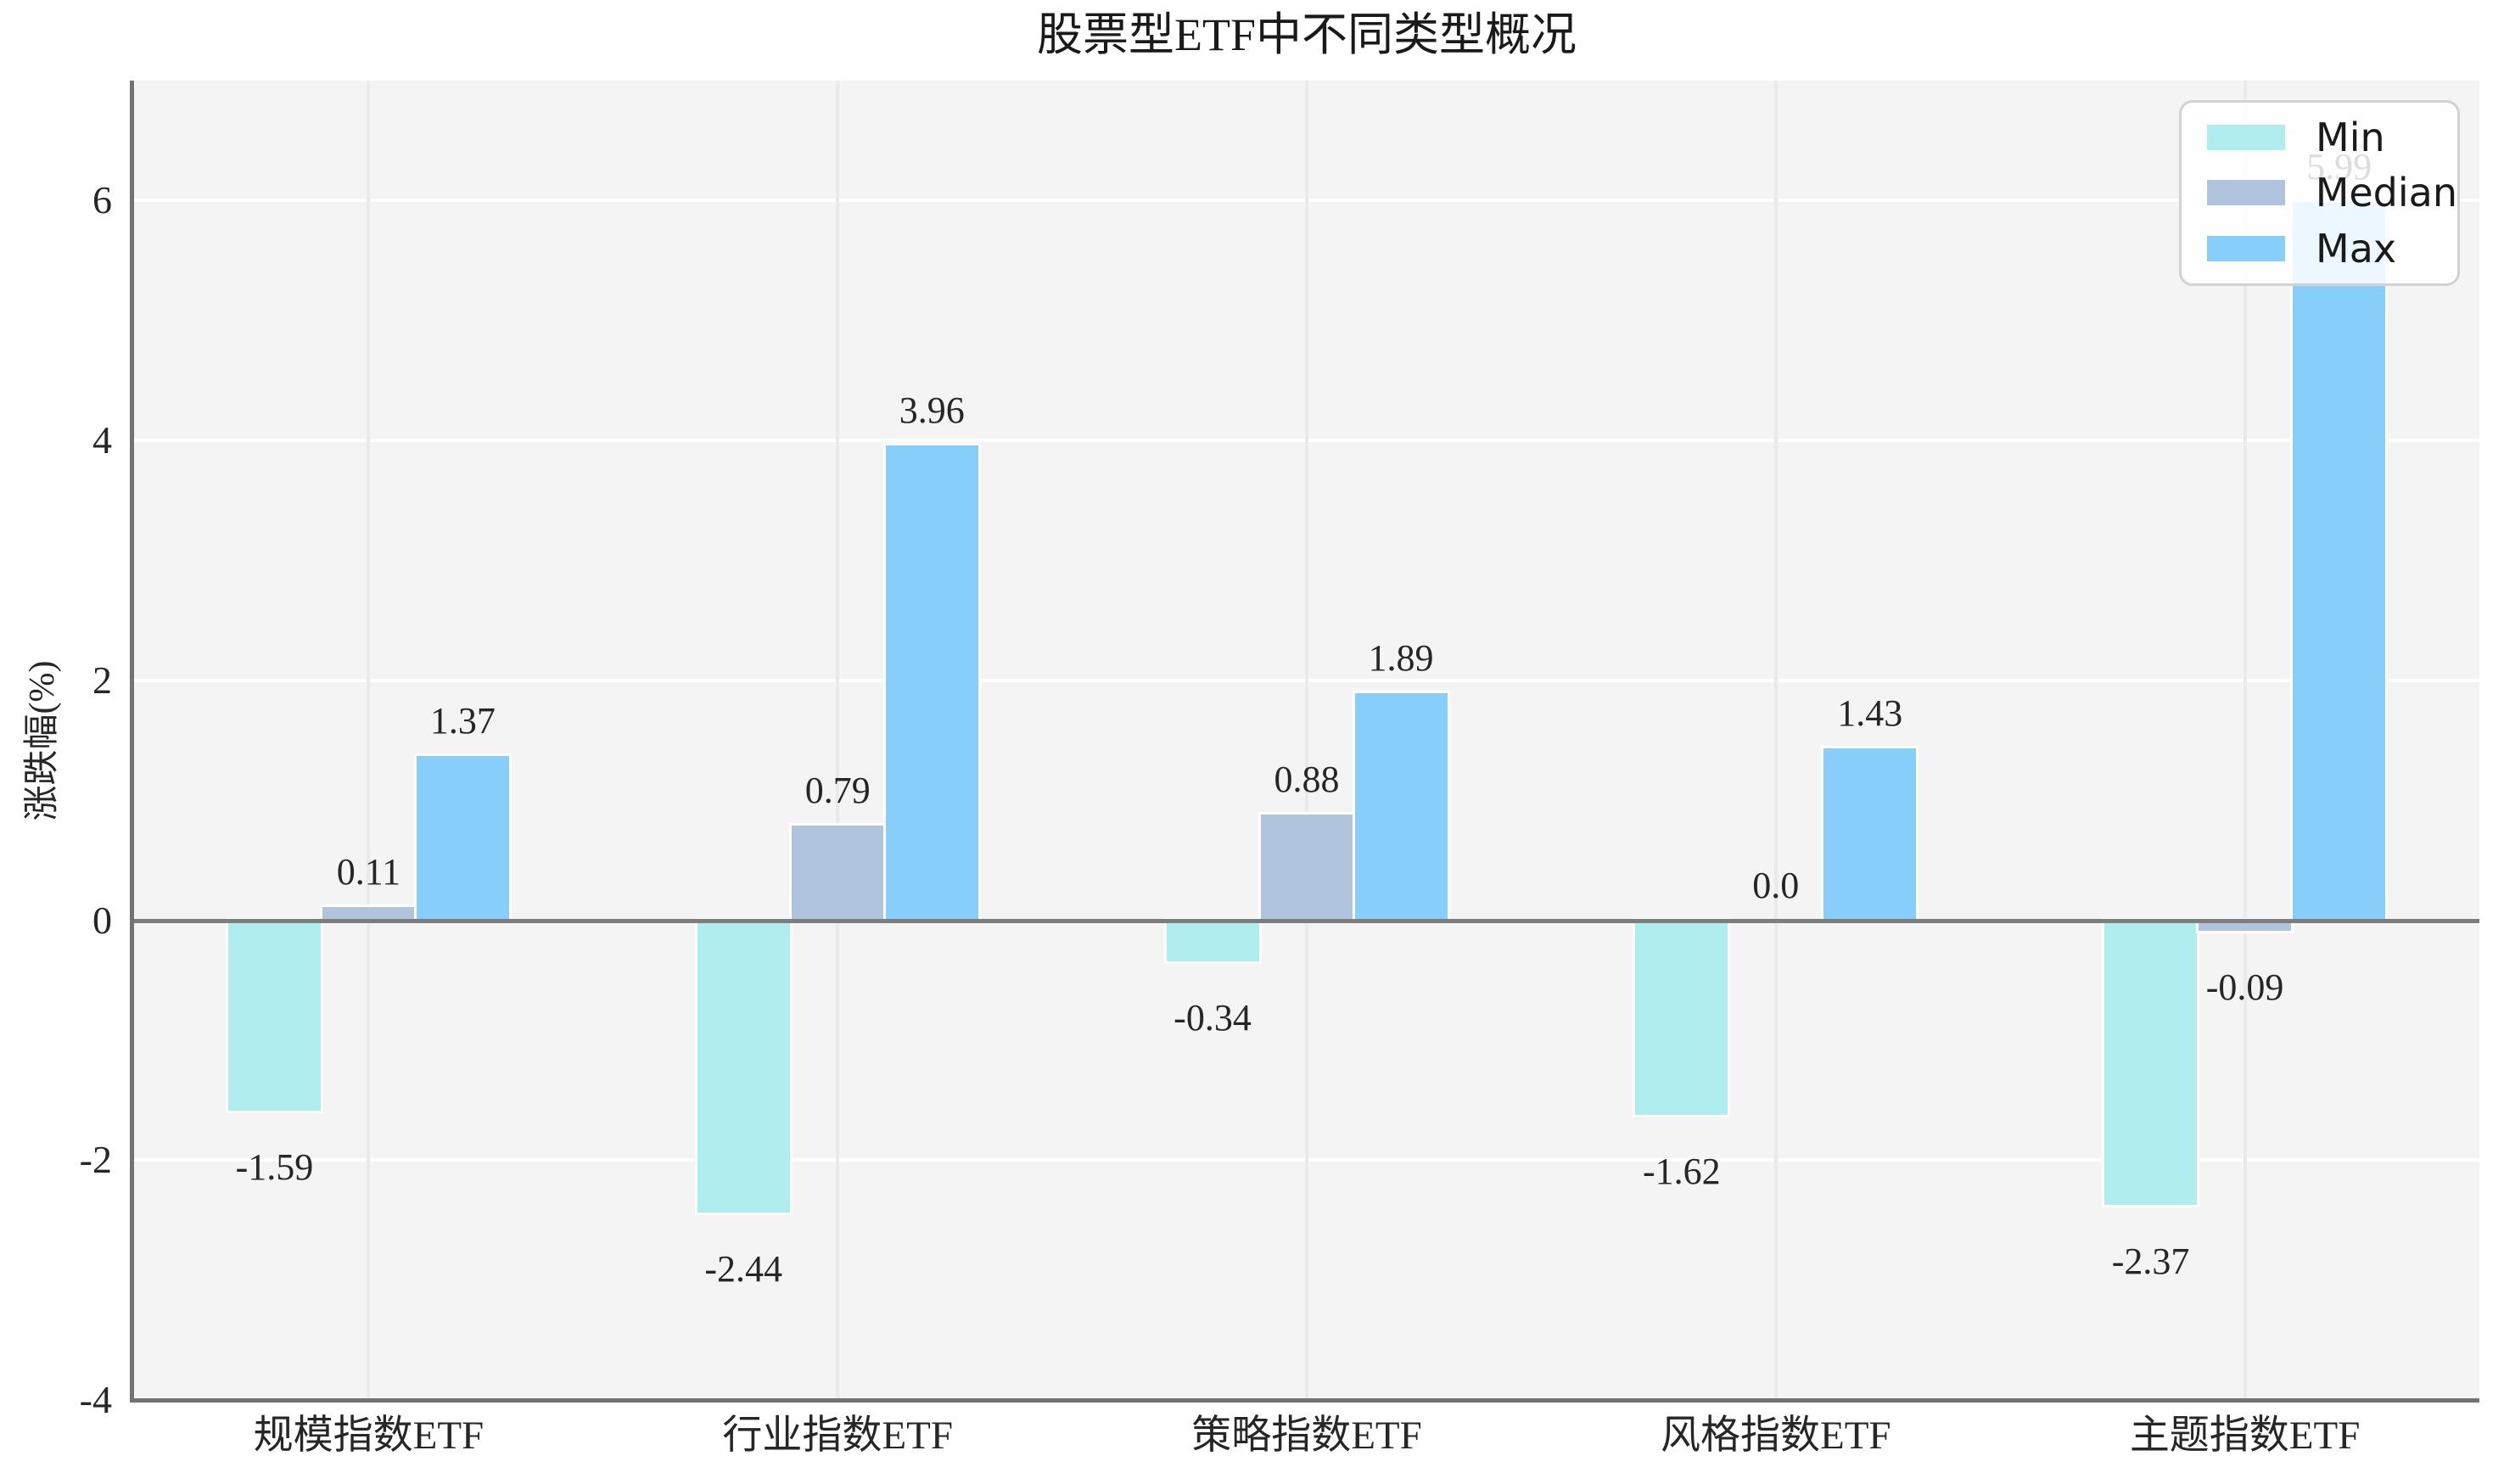  What do you see at coordinates (1681, 1171) in the screenshot?
I see `bar-value-label: -1.62` at bounding box center [1681, 1171].